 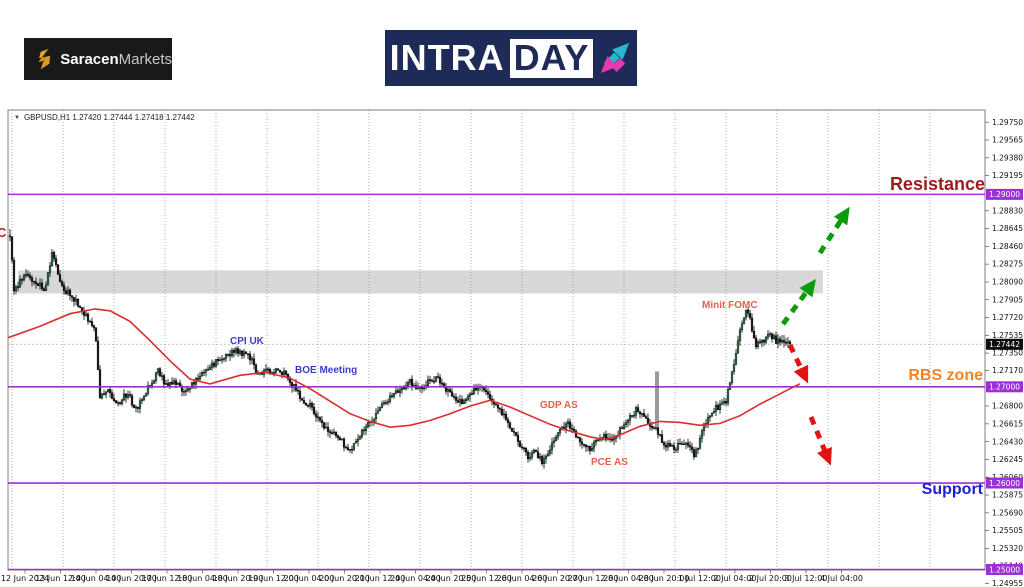 I want to click on price-tick-label: 1.25505, so click(x=1007, y=530).